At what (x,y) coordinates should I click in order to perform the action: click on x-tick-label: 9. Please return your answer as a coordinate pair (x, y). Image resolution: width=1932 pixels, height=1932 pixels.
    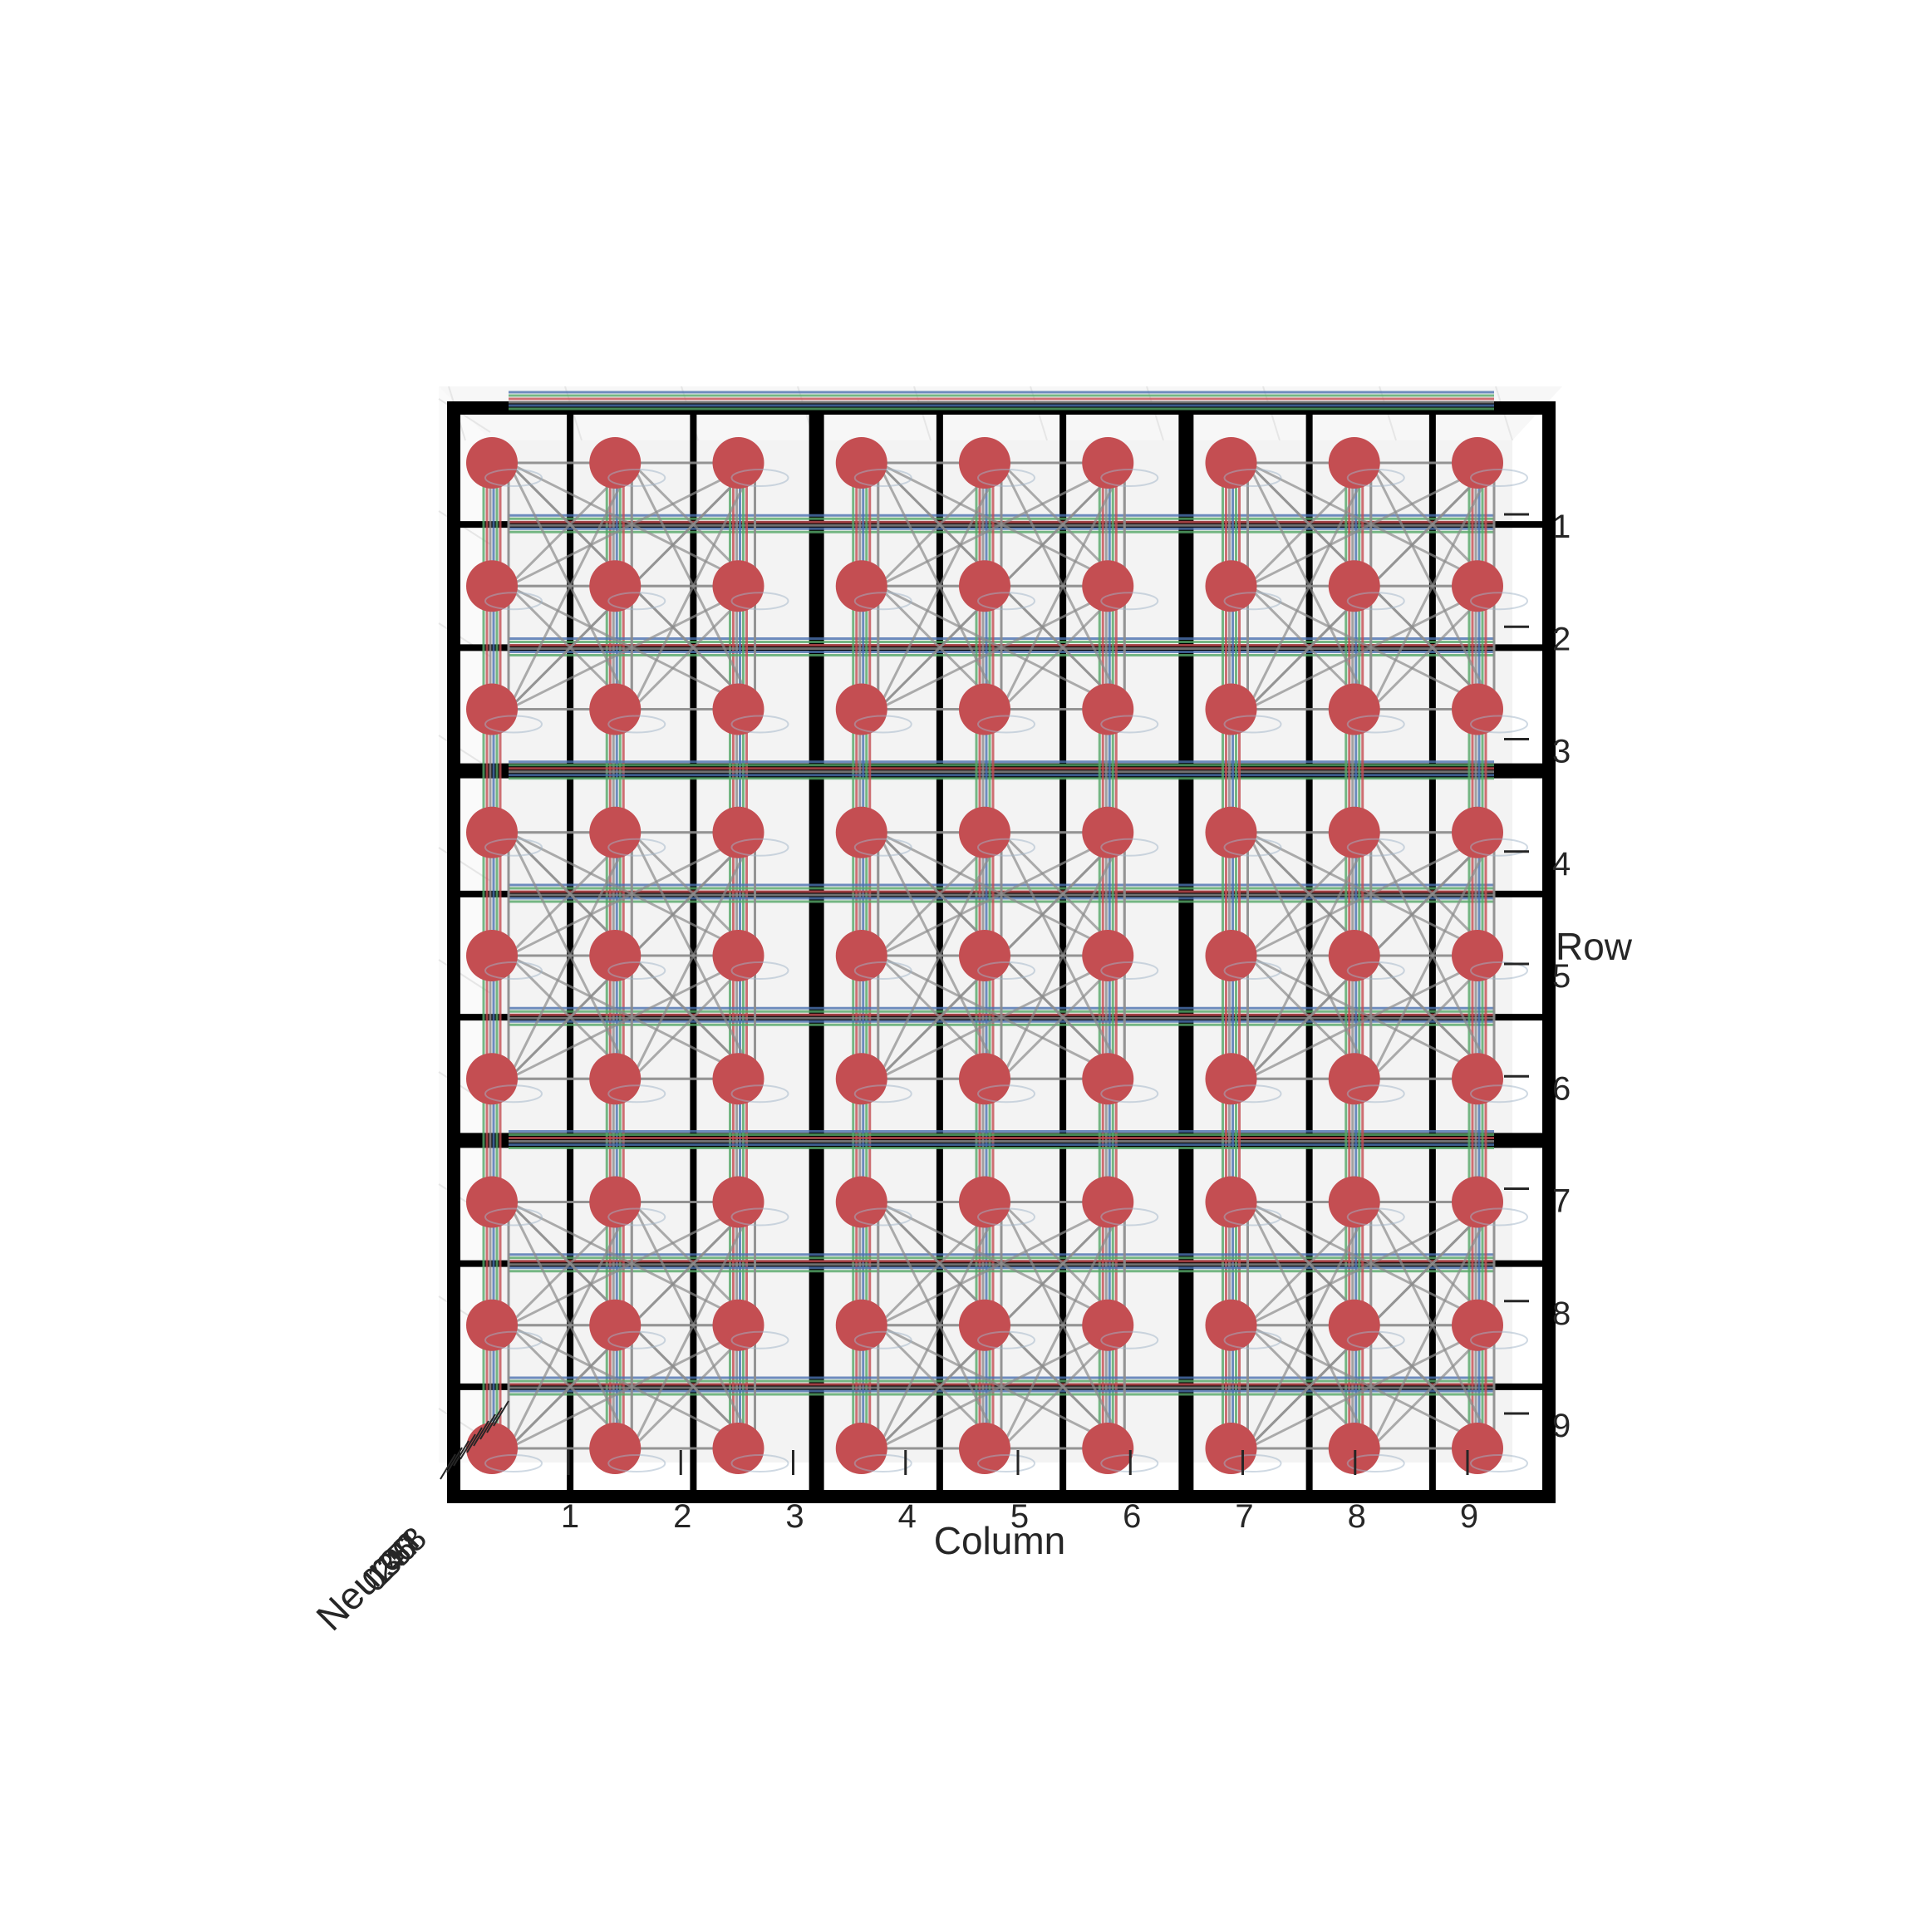
    Looking at the image, I should click on (1469, 1517).